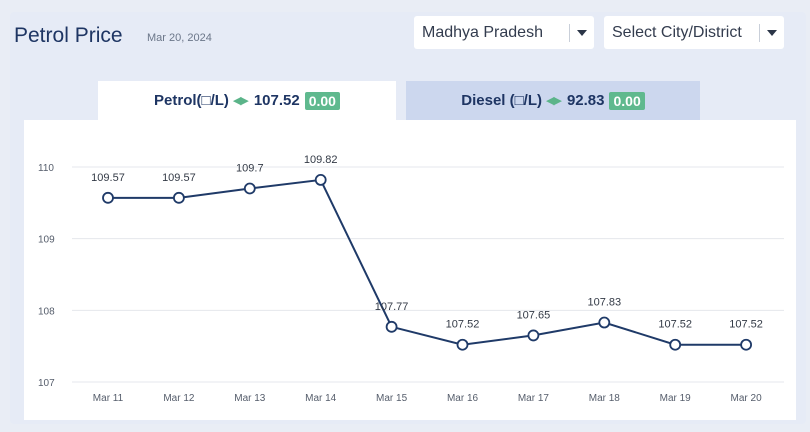 This screenshot has width=810, height=432. Describe the element at coordinates (276, 100) in the screenshot. I see `tab-petrol-price: 107.52` at that location.